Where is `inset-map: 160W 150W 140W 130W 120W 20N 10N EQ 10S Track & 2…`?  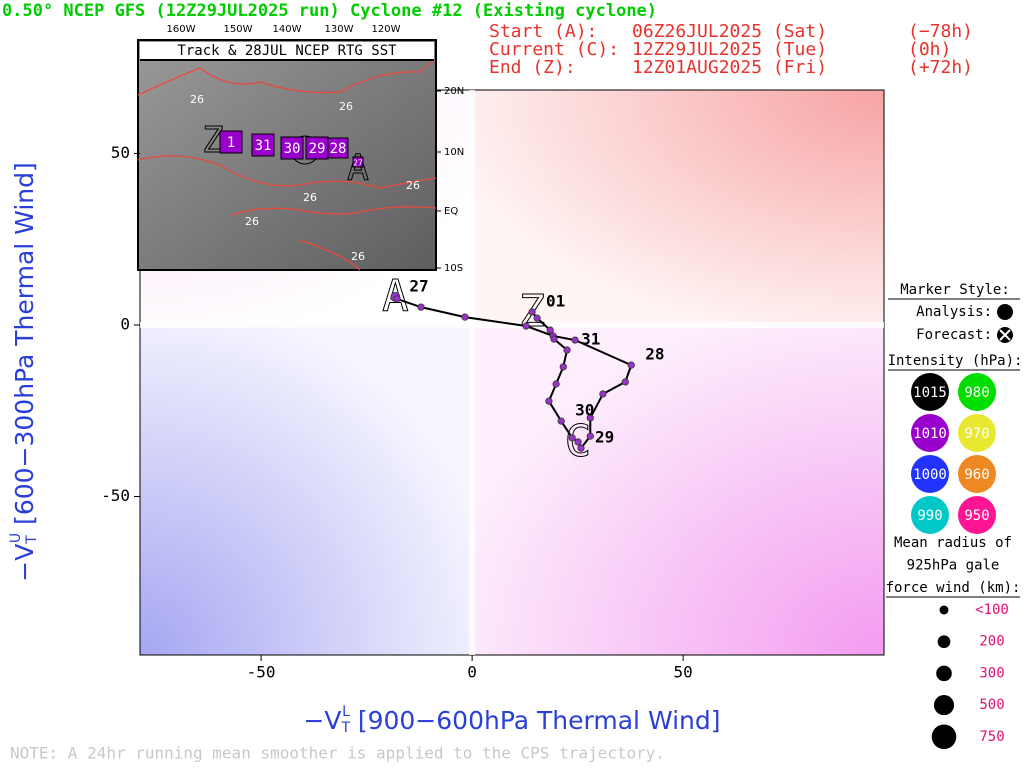 inset-map: 160W 150W 140W 130W 120W 20N 10N EQ 10S Track & 2… is located at coordinates (300, 149).